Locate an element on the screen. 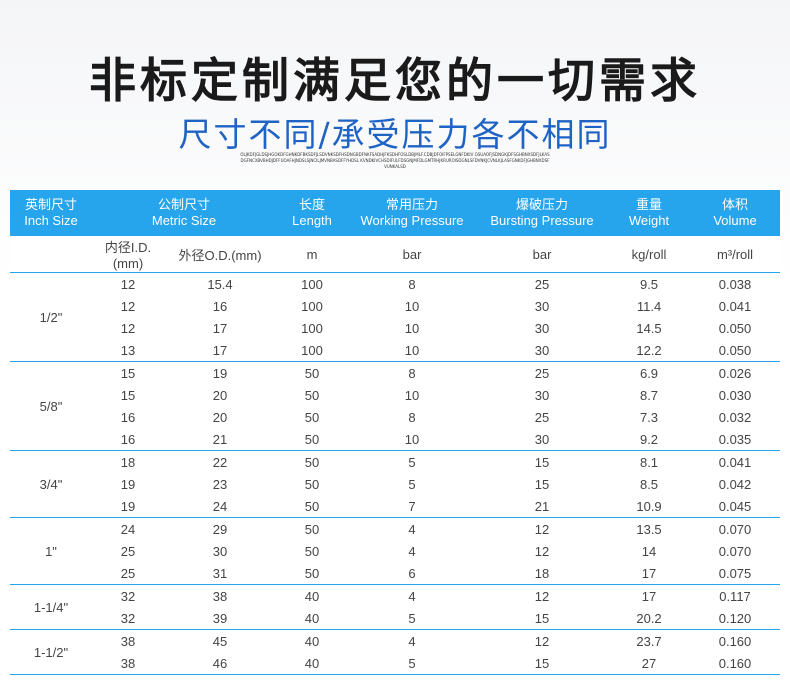 The image size is (790, 698). table-cell: 0.038 is located at coordinates (735, 284).